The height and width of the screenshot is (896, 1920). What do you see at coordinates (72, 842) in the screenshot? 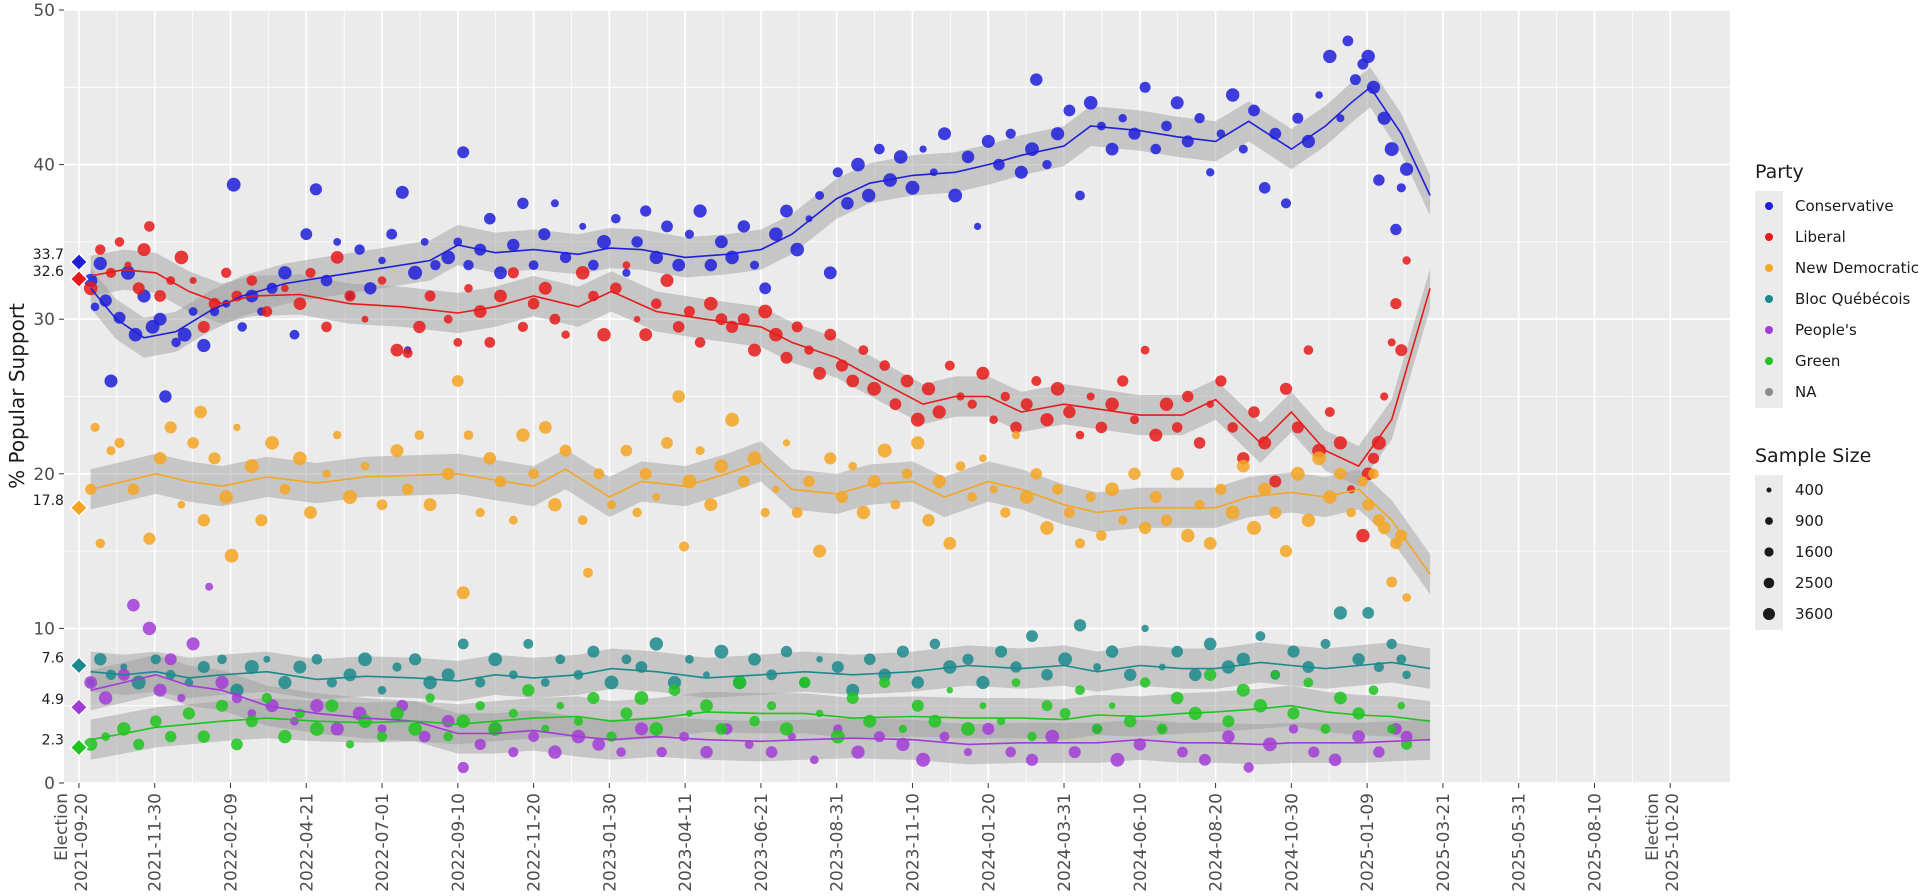
I see `x-tick-label: Election2021-09-20` at bounding box center [72, 842].